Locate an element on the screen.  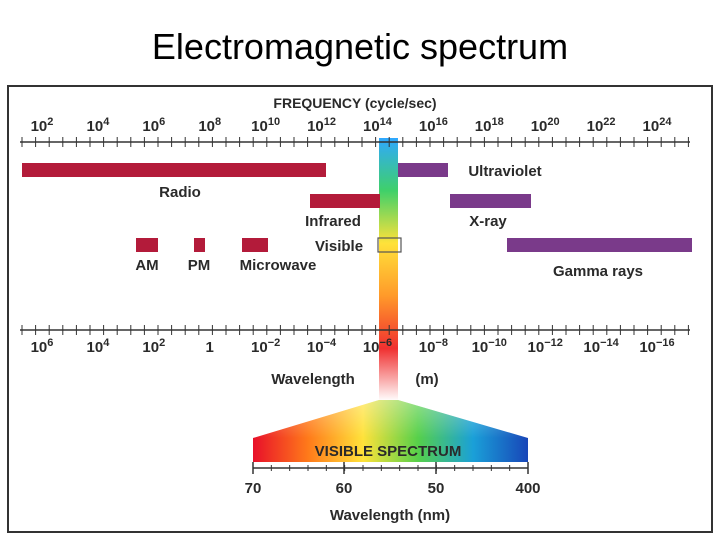
tick-label: 10⁻² is located at coordinates (265, 346).